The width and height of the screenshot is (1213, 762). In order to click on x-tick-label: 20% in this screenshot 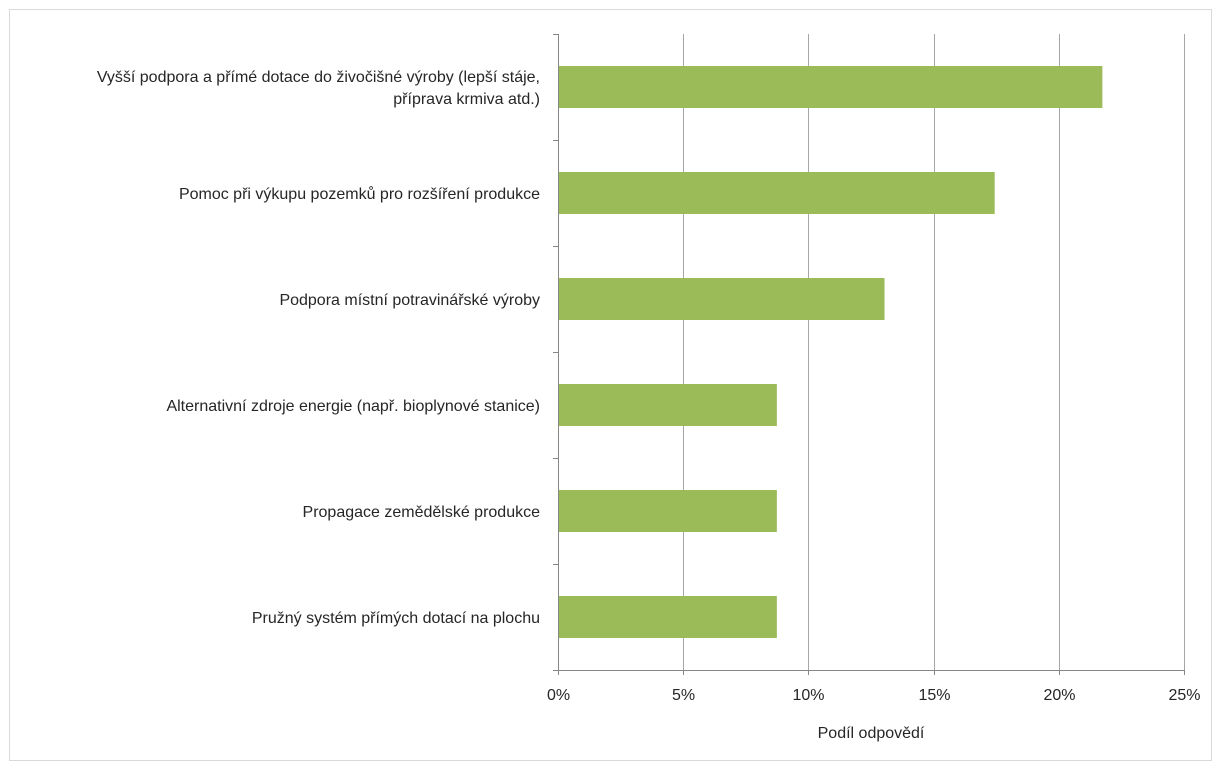, I will do `click(1059, 695)`.